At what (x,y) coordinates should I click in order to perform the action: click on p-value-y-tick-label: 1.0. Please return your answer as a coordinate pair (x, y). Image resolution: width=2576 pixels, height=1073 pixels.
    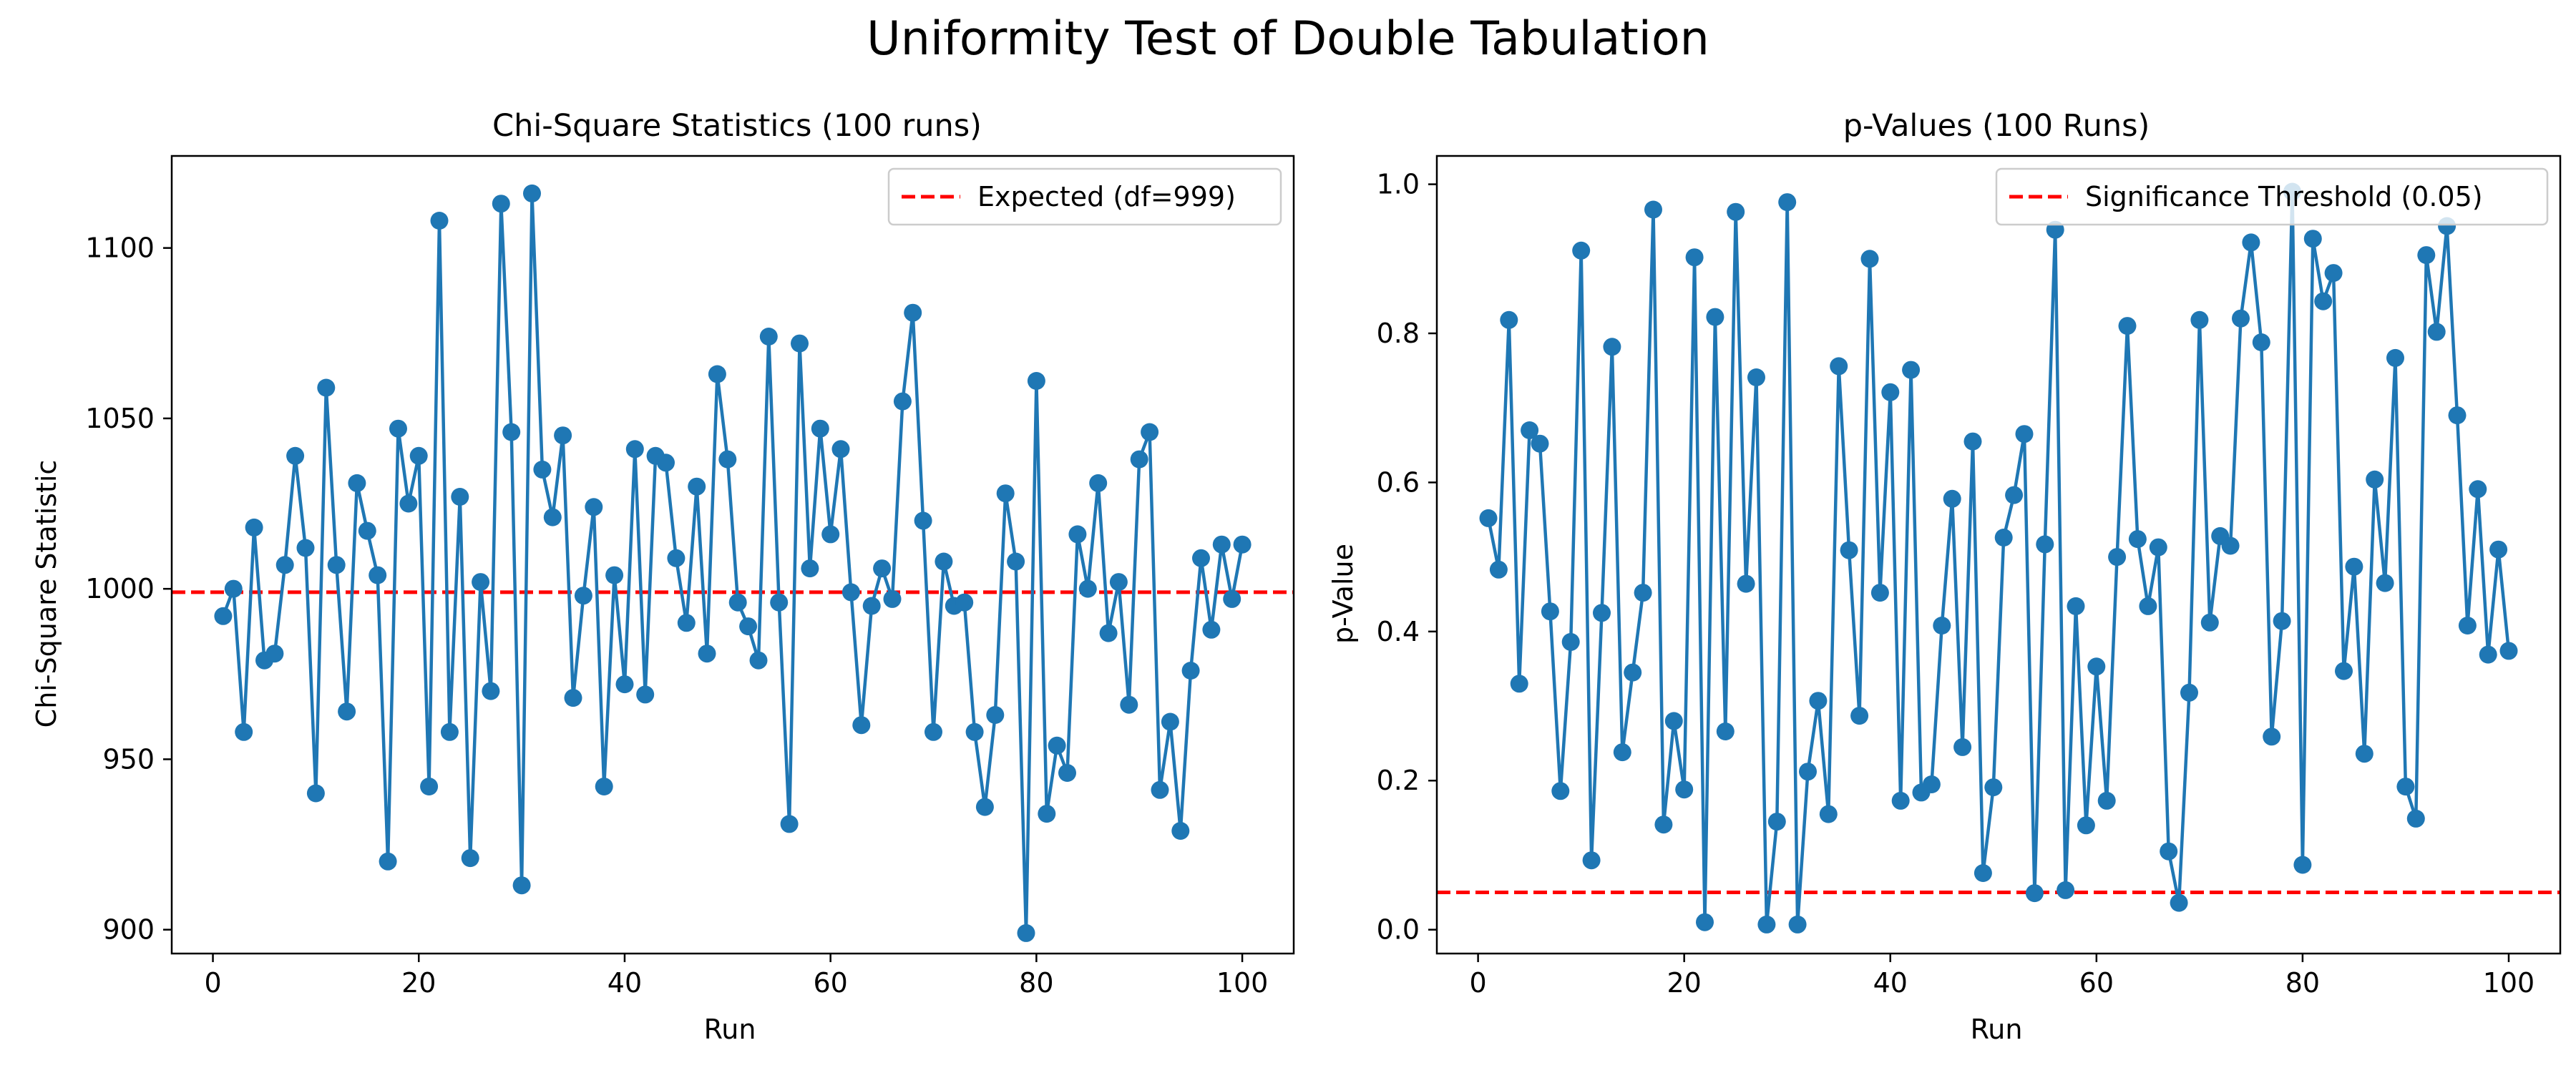
    Looking at the image, I should click on (1398, 184).